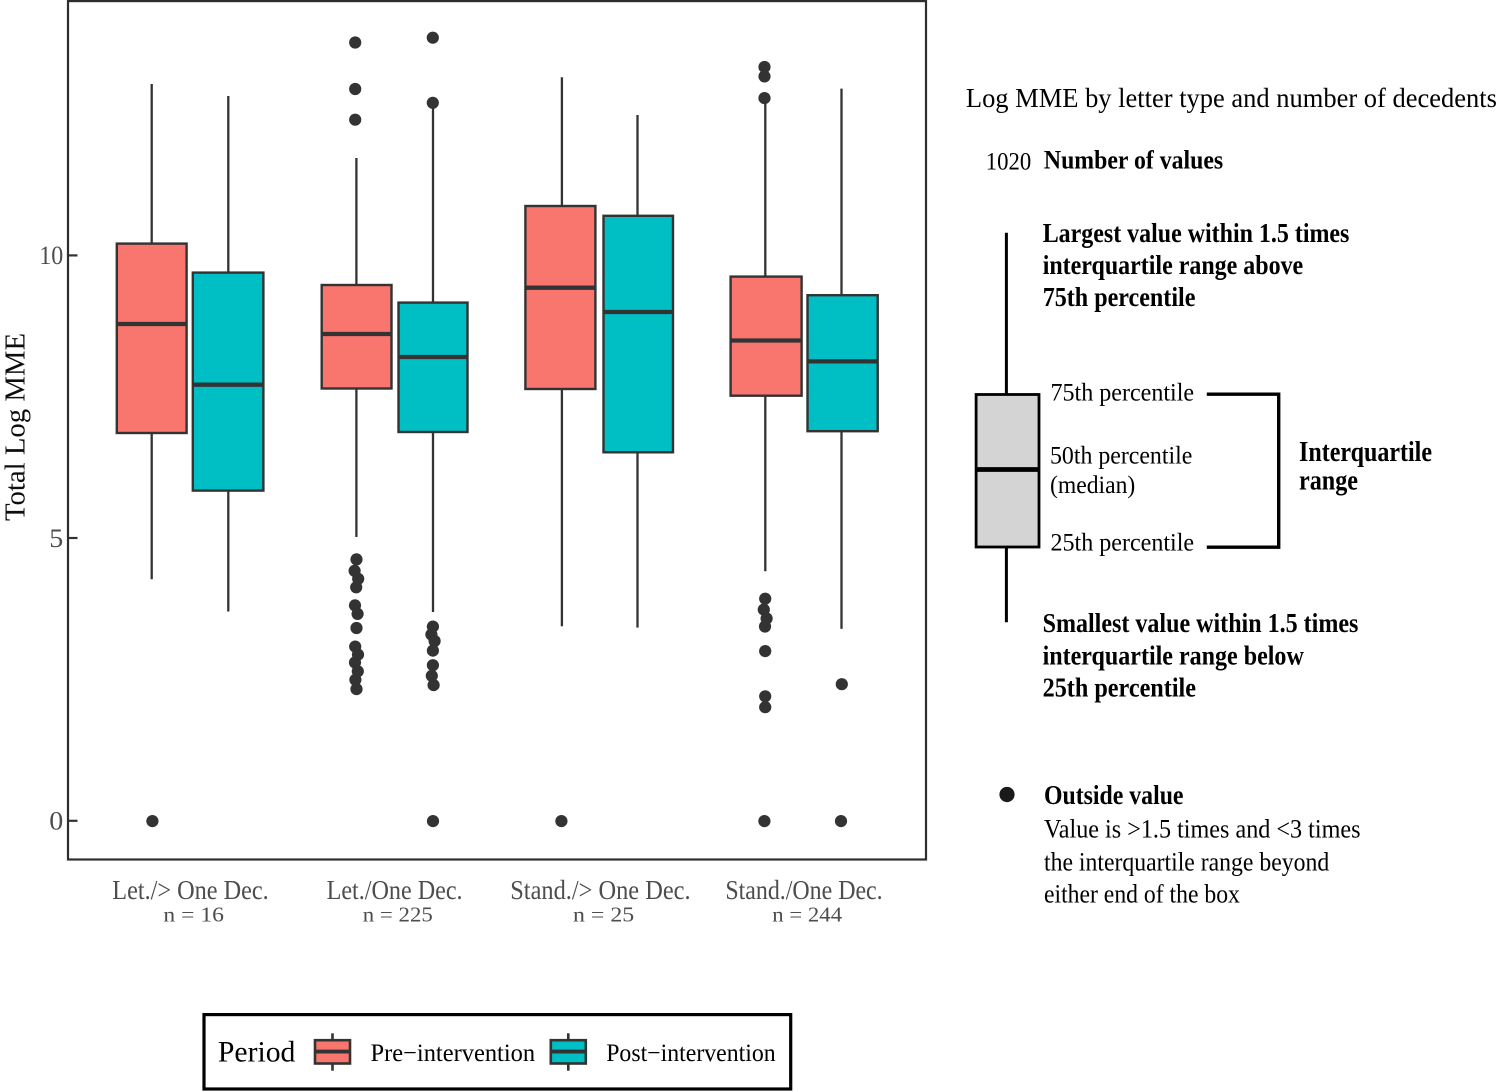 This screenshot has width=1500, height=1091. I want to click on svg-text: Stand./> One Dec., so click(600, 890).